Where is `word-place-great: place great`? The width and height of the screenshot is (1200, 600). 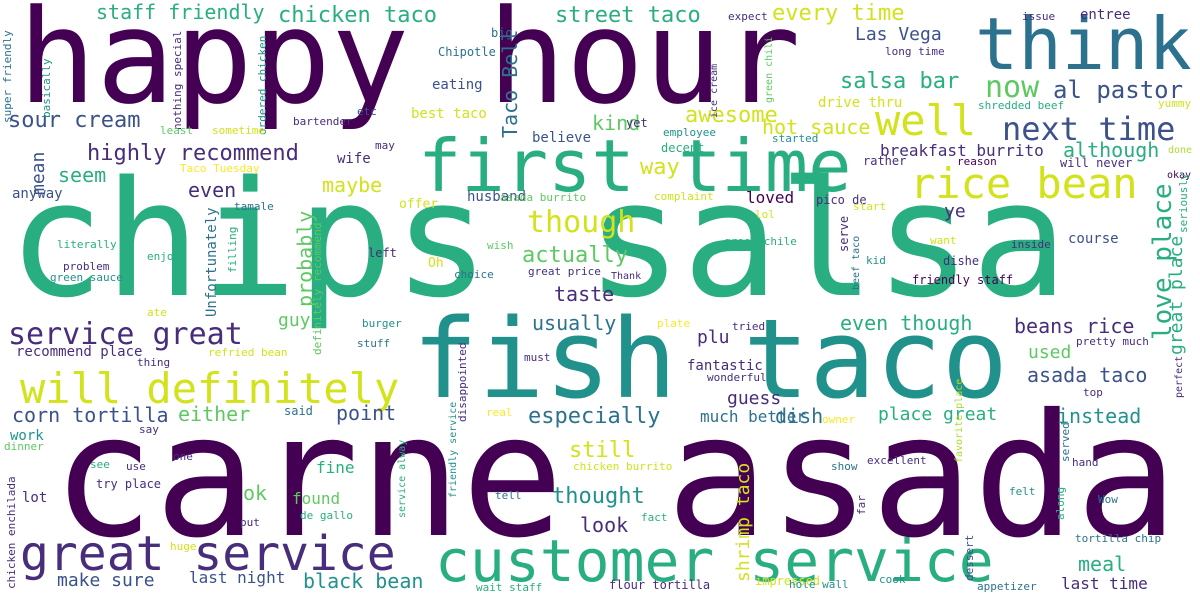 word-place-great: place great is located at coordinates (938, 414).